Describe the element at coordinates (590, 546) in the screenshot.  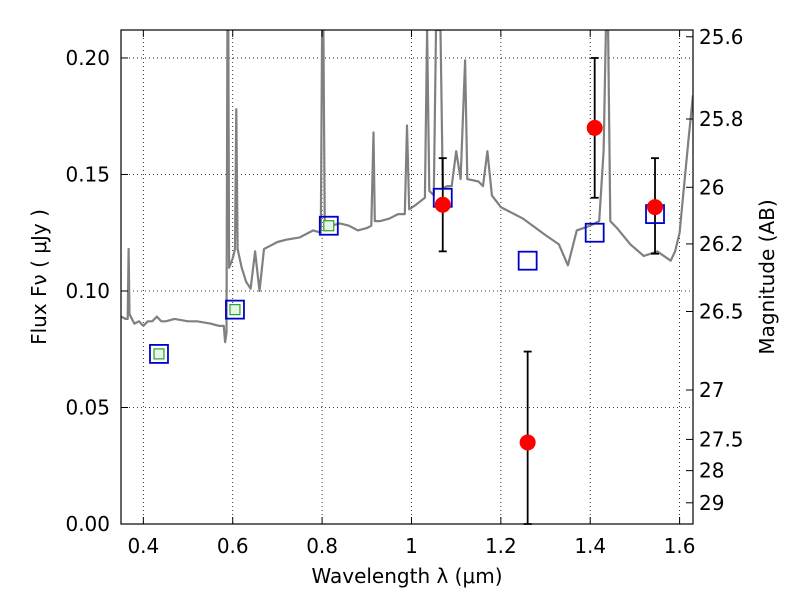
I see `x-tick-label: 1.4` at that location.